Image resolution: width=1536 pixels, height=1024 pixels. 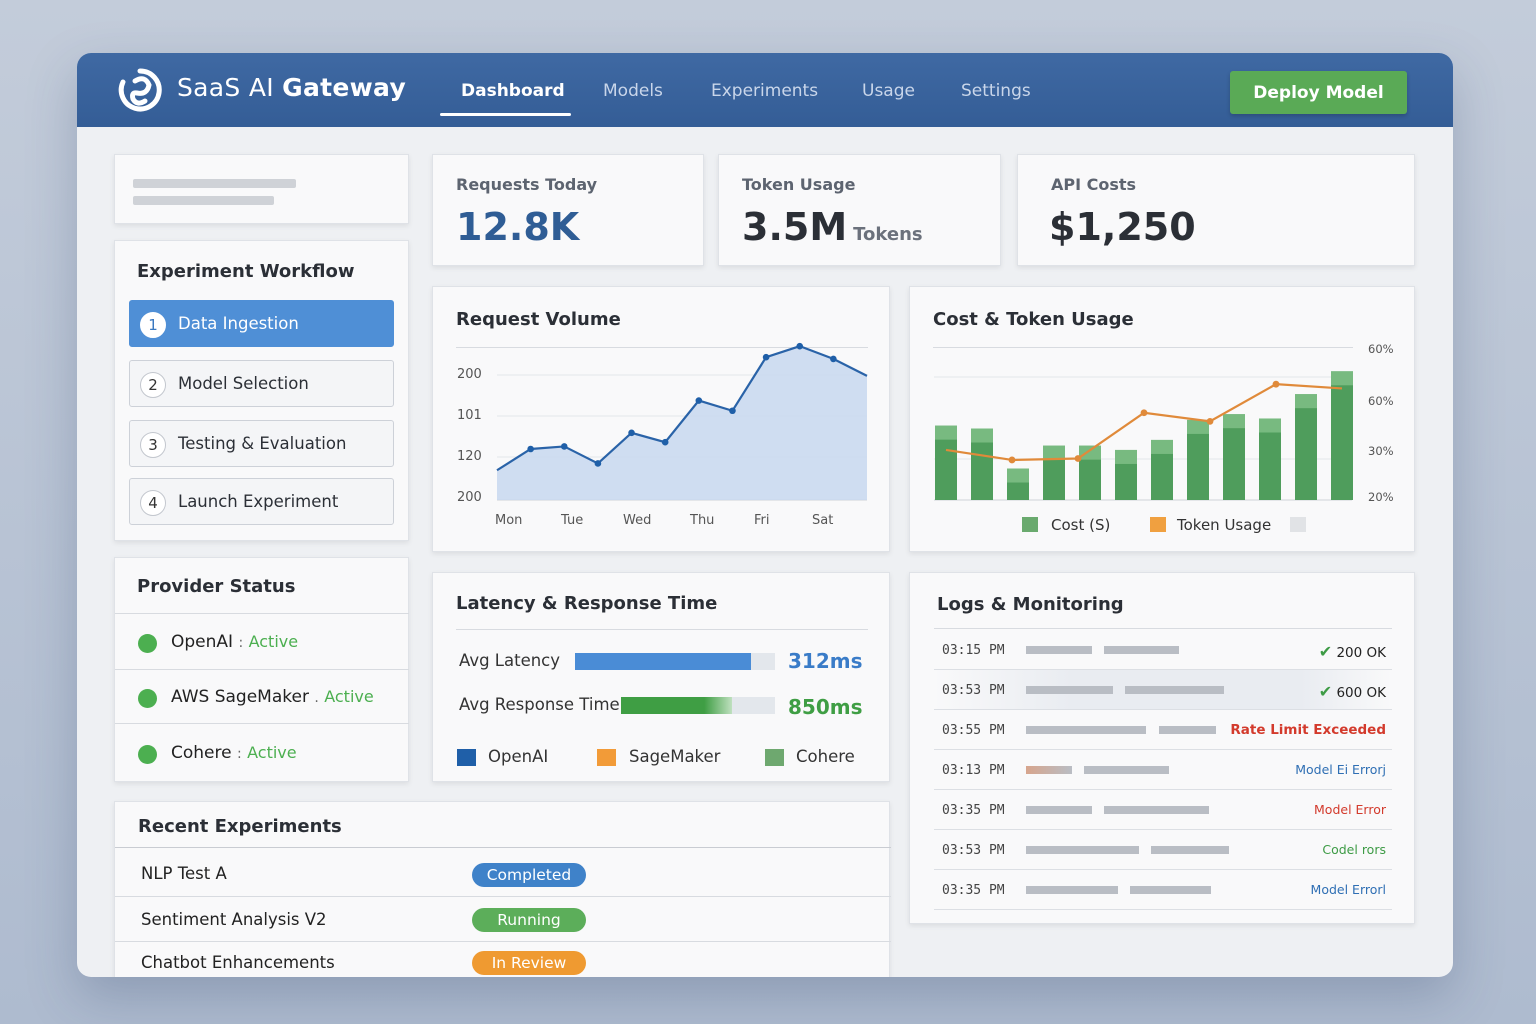 I want to click on x-tick: Tue, so click(x=572, y=520).